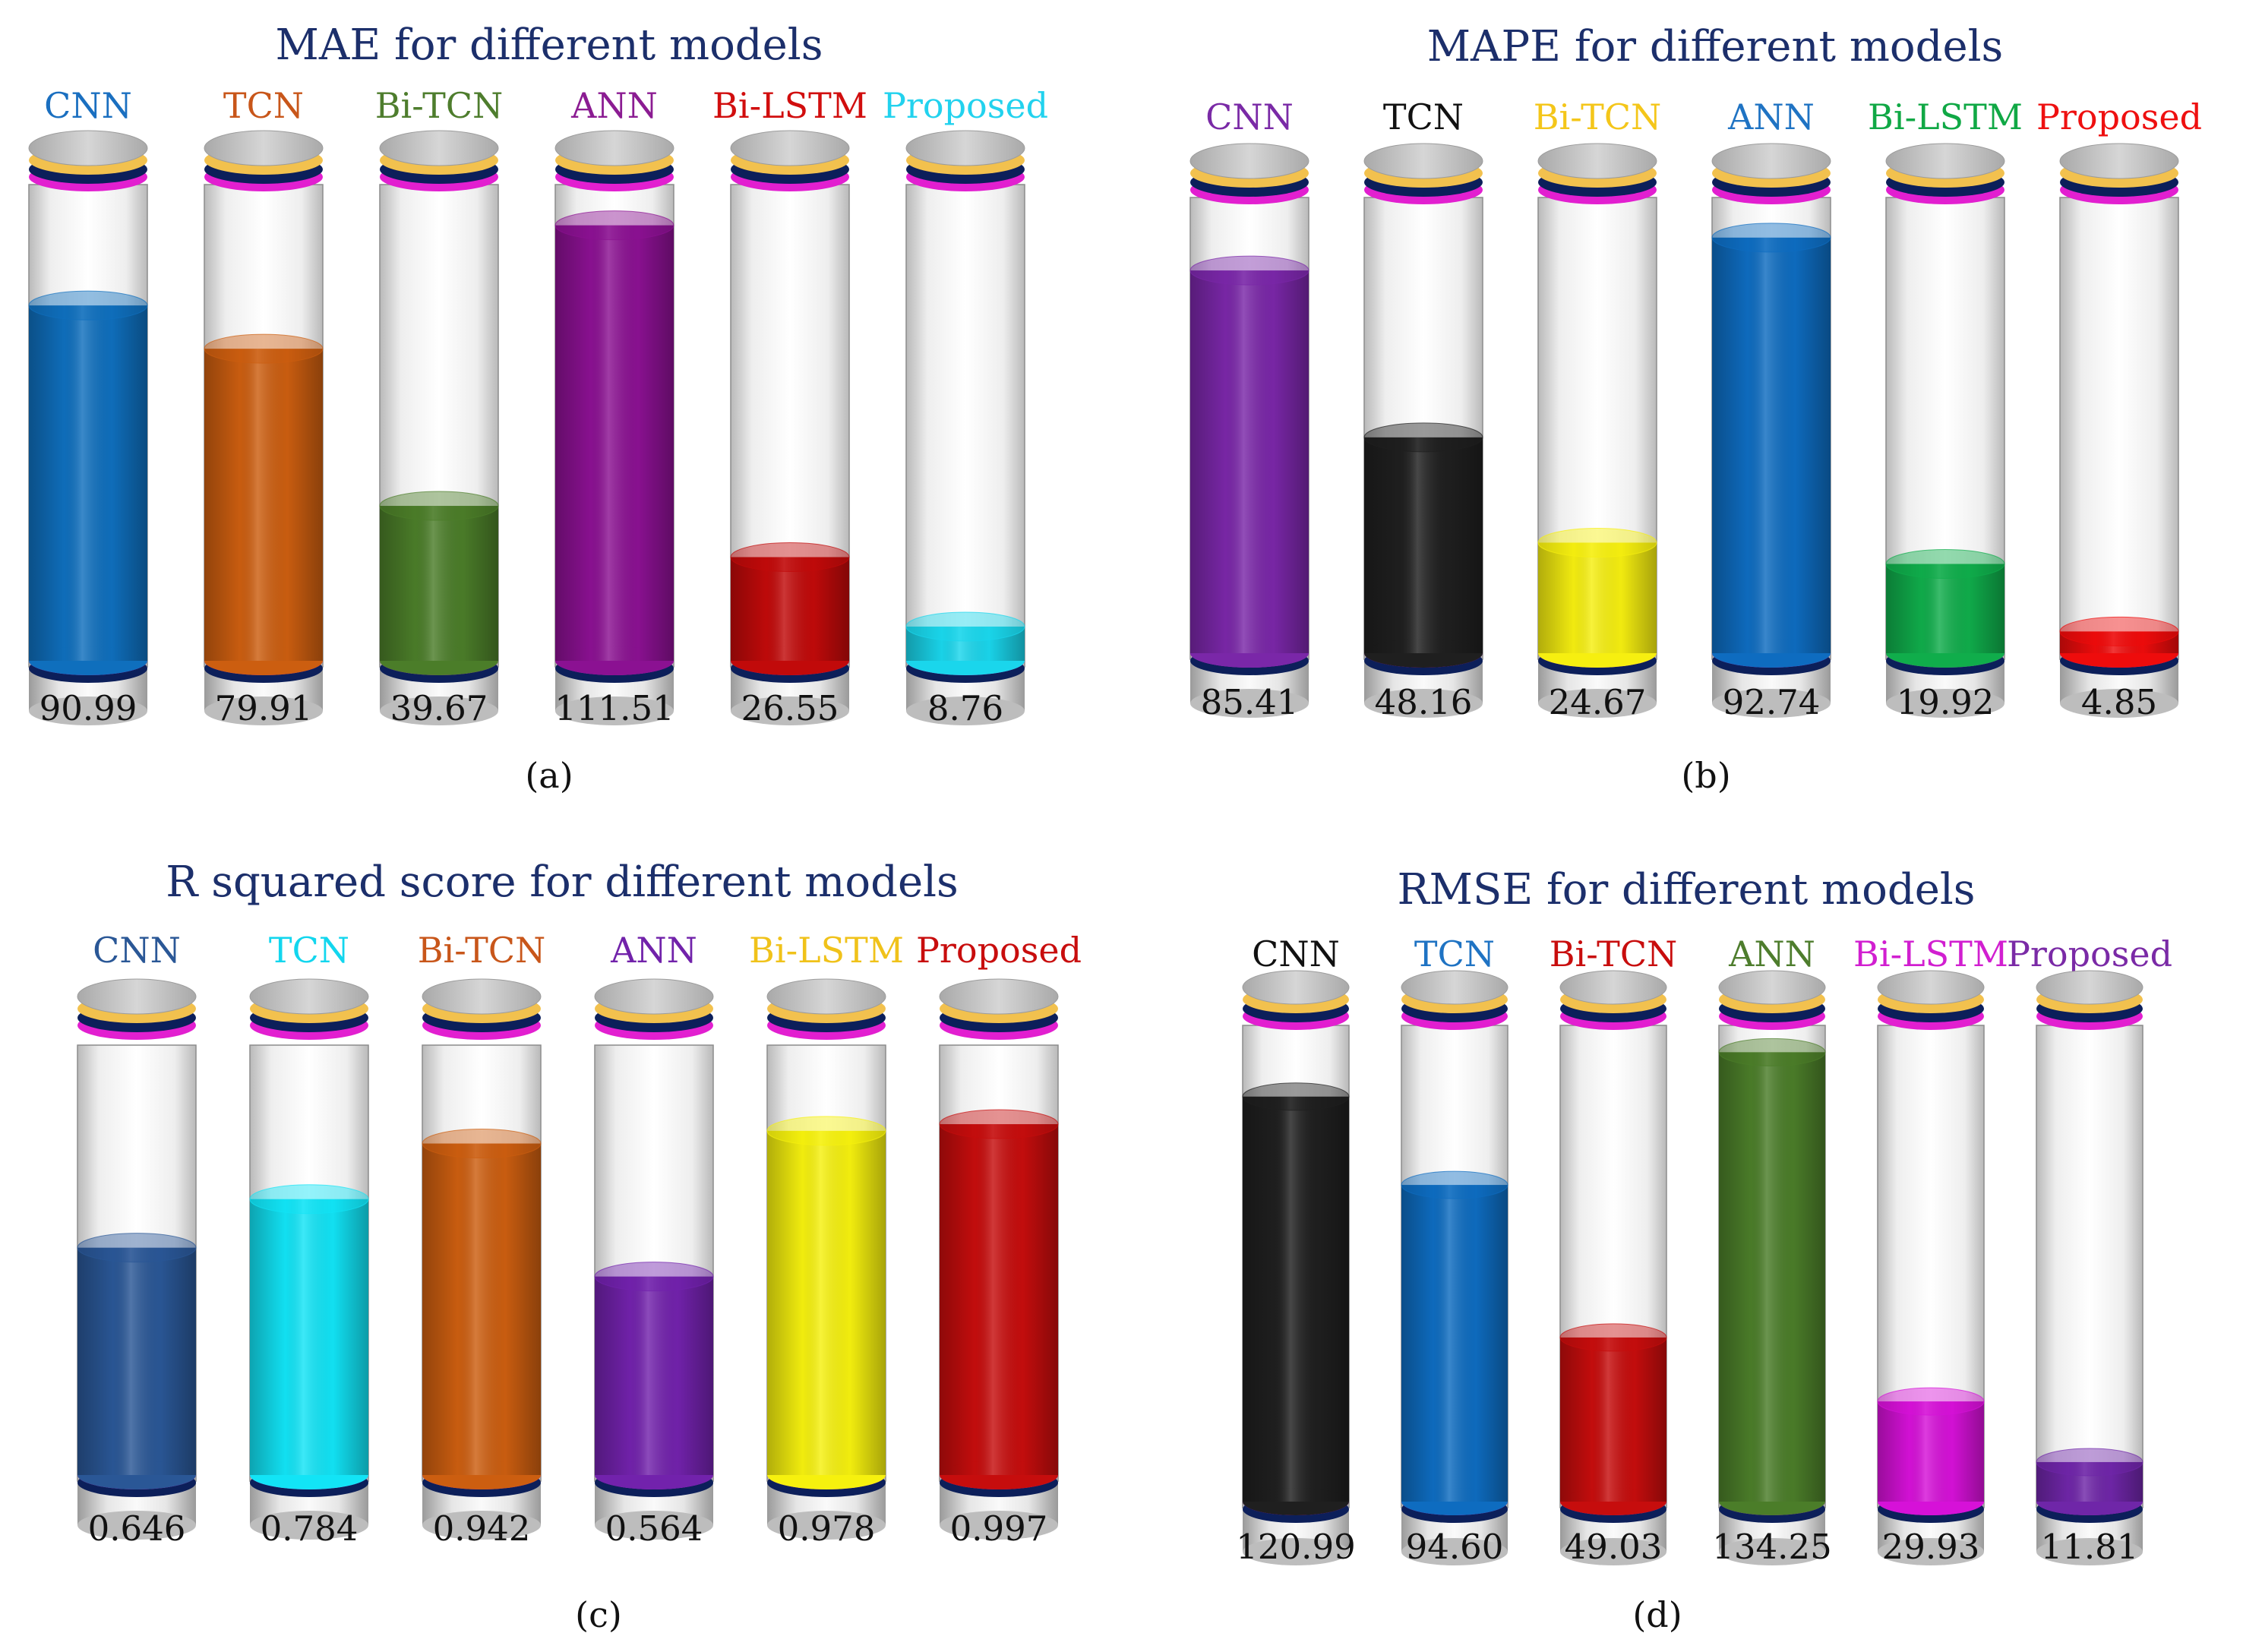 The height and width of the screenshot is (1652, 2243). What do you see at coordinates (310, 1528) in the screenshot?
I see `value-label: 0.784` at bounding box center [310, 1528].